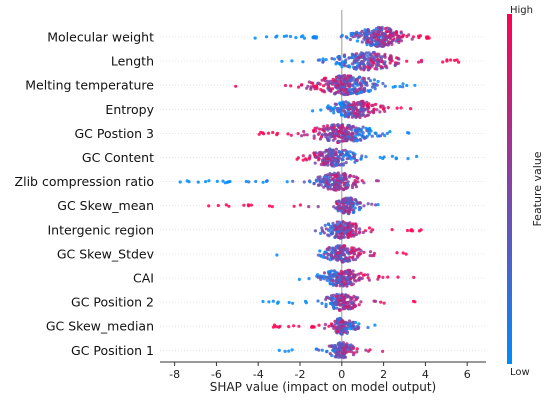 The image size is (550, 402). I want to click on feature-label: Entropy, so click(129, 109).